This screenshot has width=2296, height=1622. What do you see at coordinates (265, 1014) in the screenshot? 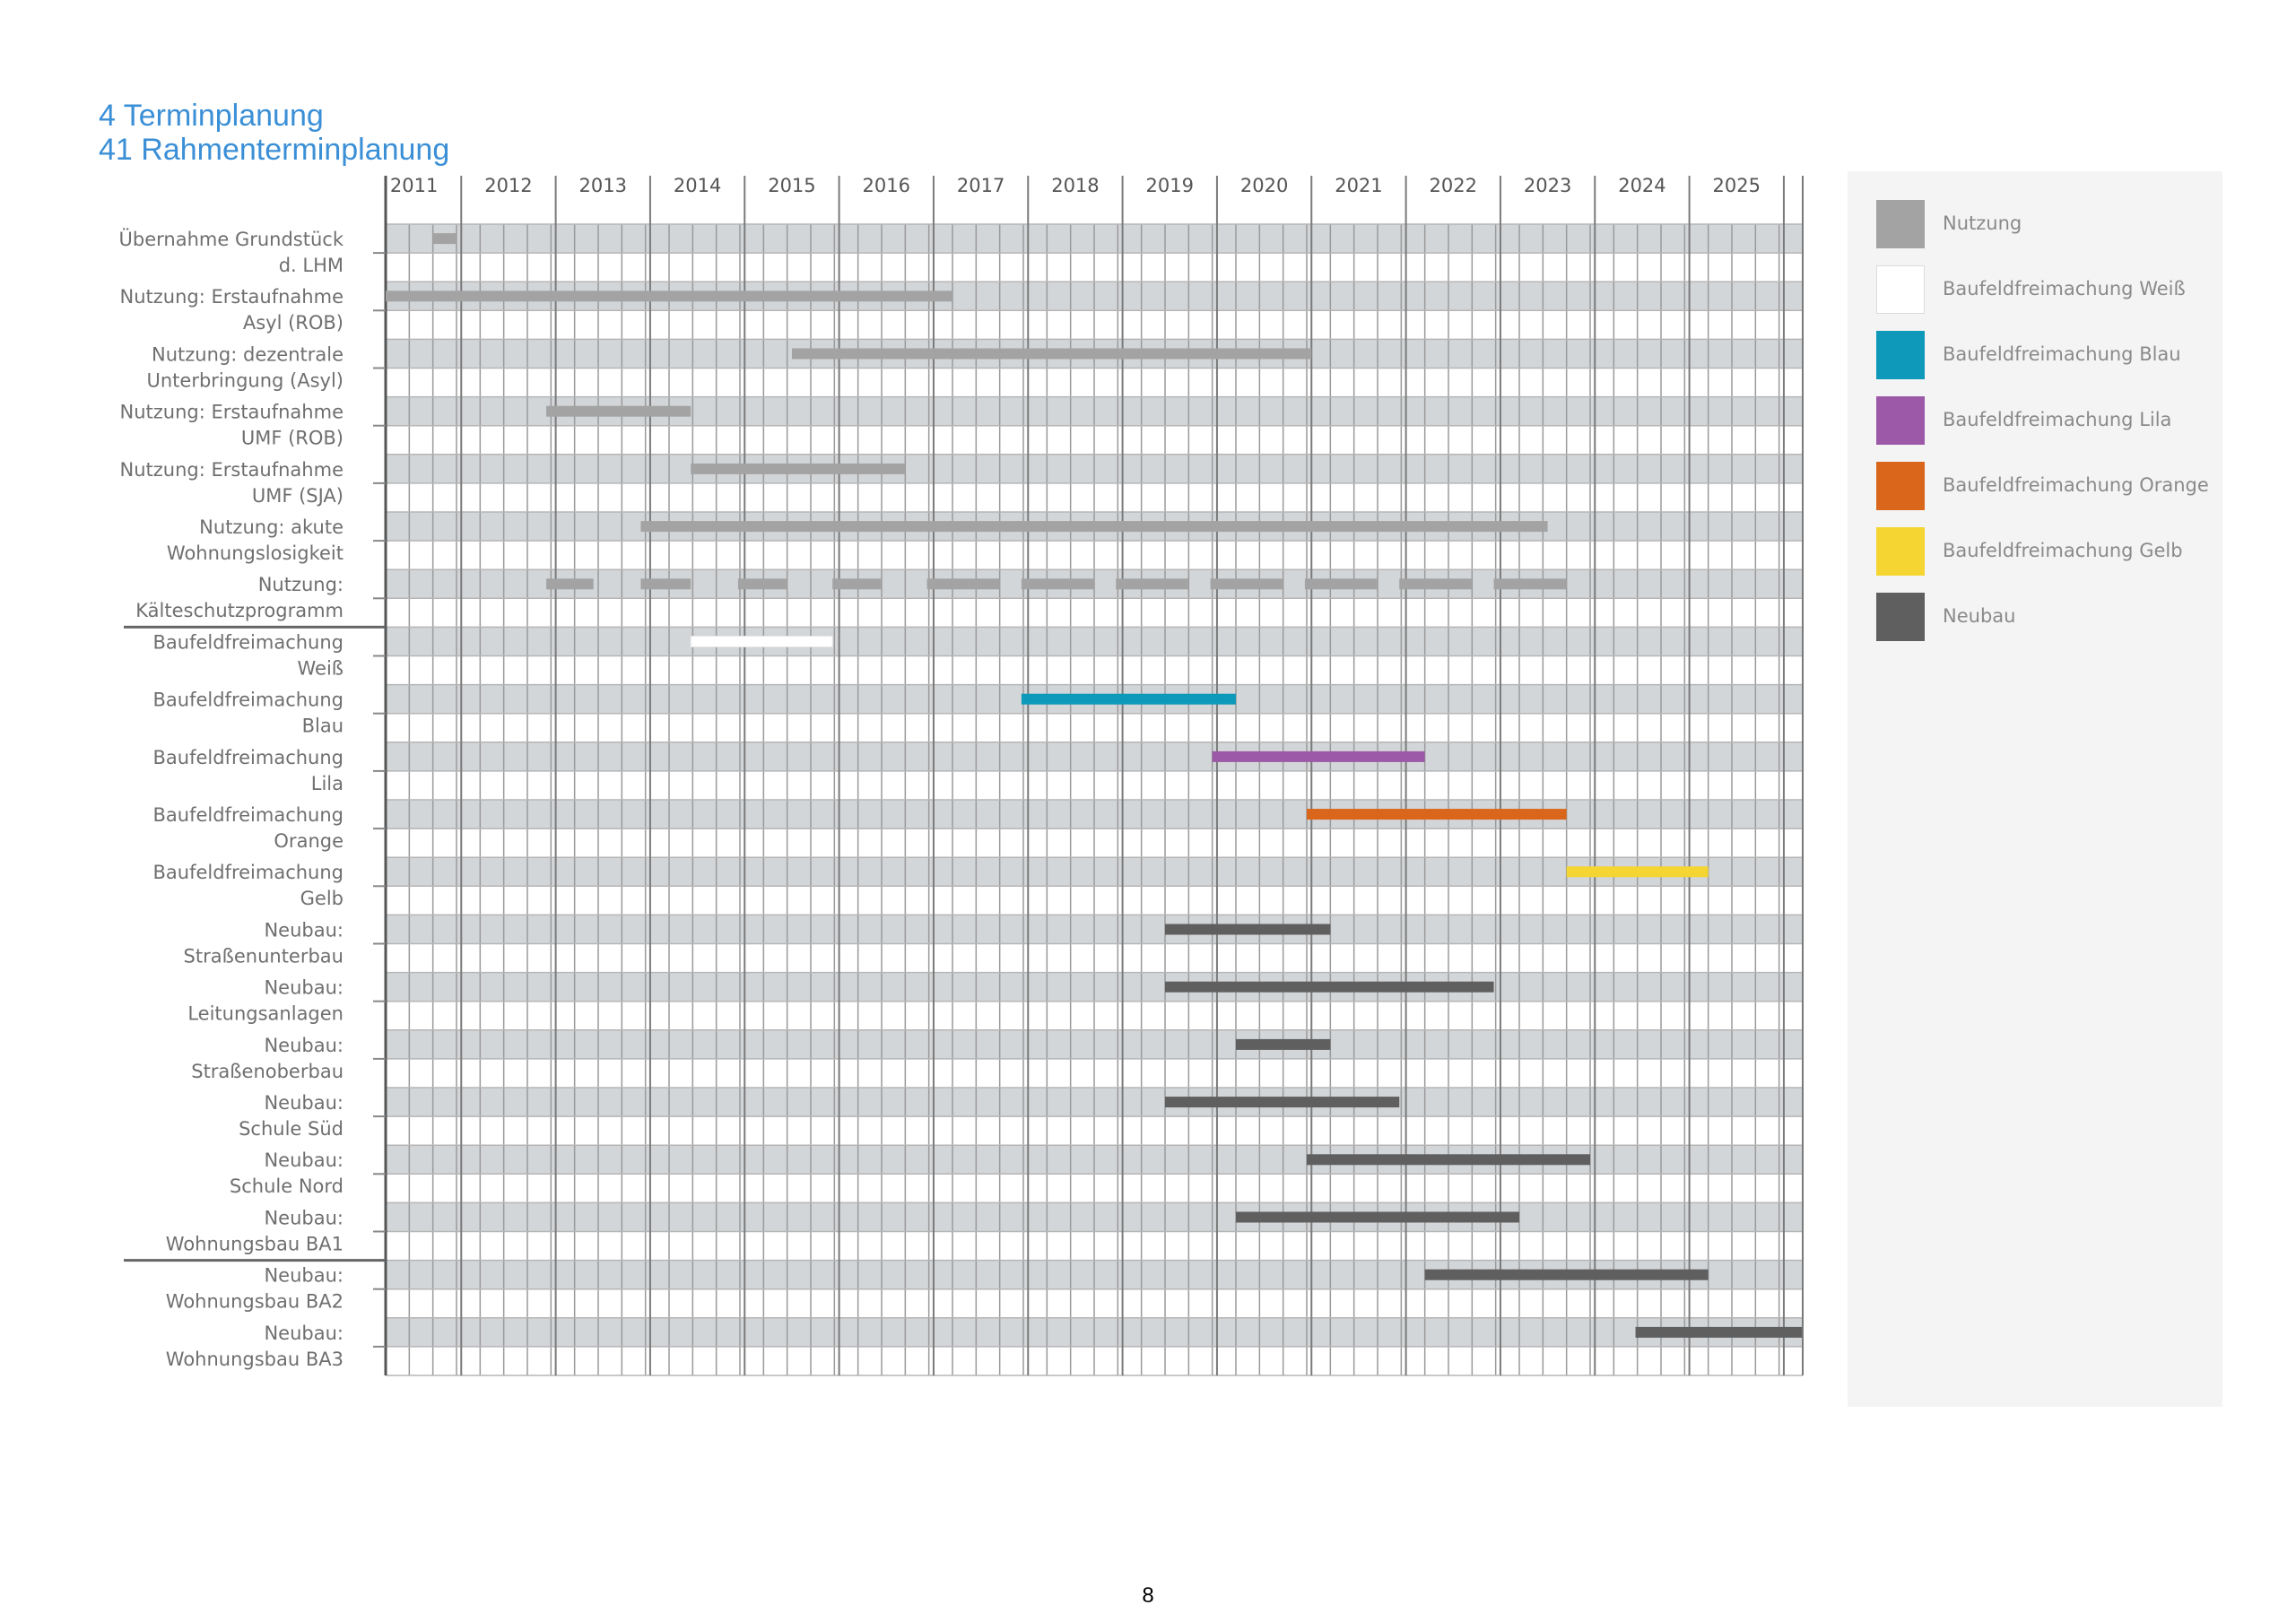
I see `row-label: Leitungsanlagen` at bounding box center [265, 1014].